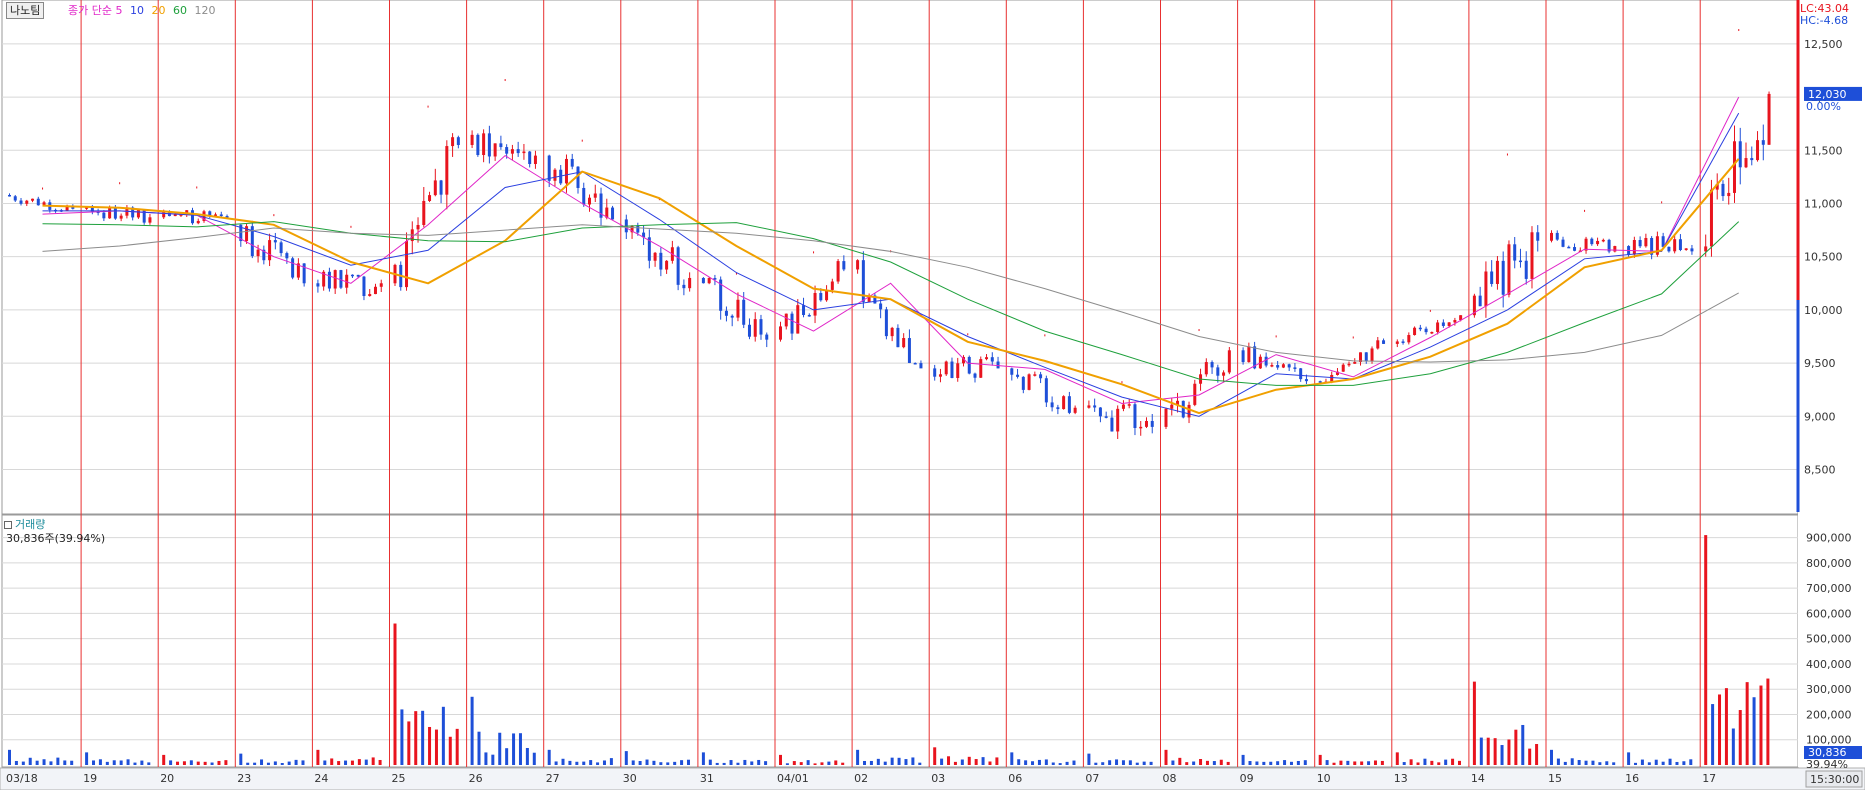 This screenshot has height=790, width=1865. Describe the element at coordinates (1324, 778) in the screenshot. I see `date-tick-label: 10` at that location.